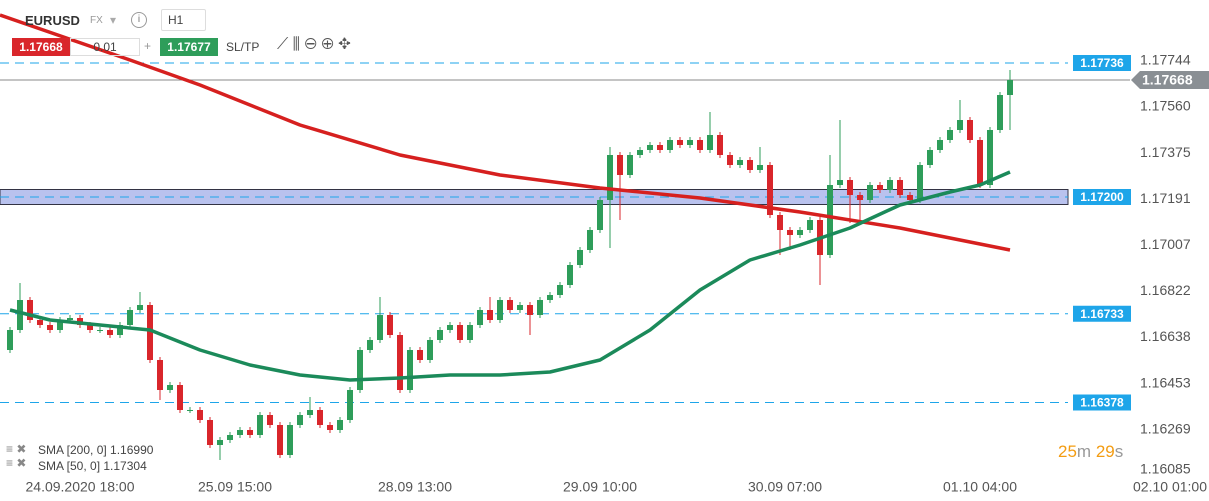 The image size is (1209, 501). Describe the element at coordinates (184, 20) in the screenshot. I see `interval: H1` at that location.